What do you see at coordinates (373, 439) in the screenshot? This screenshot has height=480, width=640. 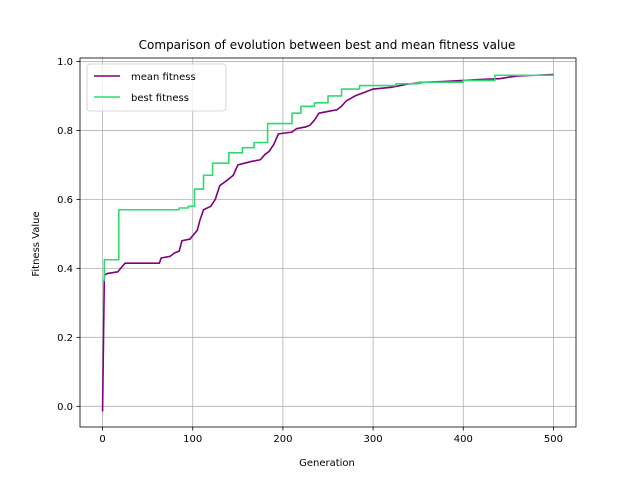 I see `x-tick-label: 300` at bounding box center [373, 439].